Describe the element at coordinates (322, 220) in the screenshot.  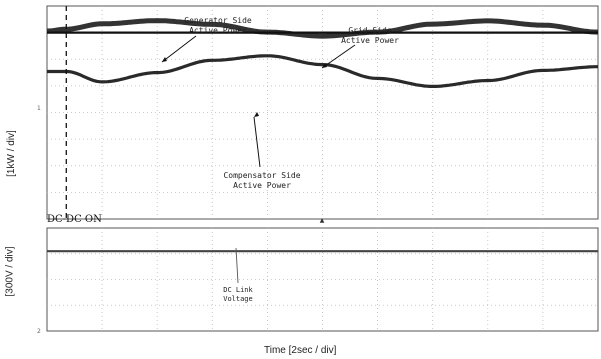
I see `center-trigger-marker: ▲` at that location.